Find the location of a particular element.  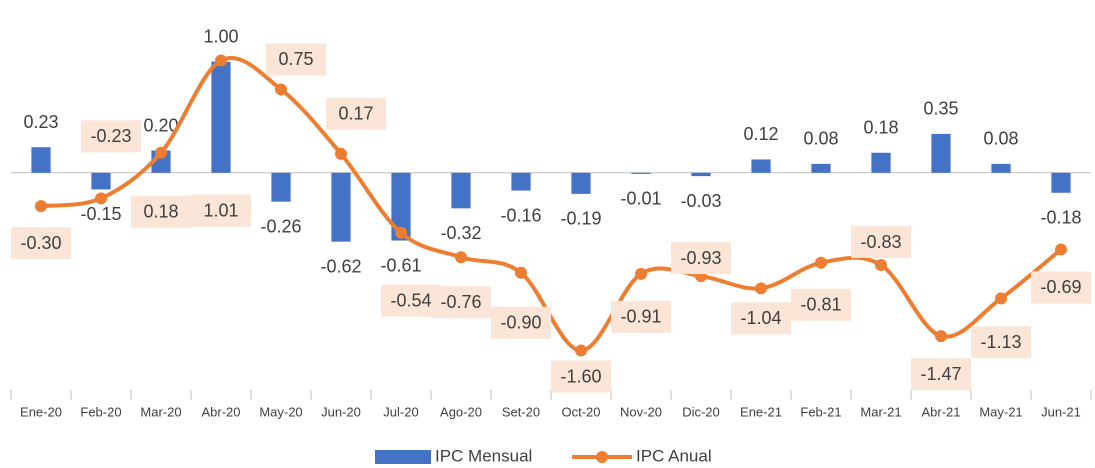

line-value-label-group: -0.30 is located at coordinates (41, 243).